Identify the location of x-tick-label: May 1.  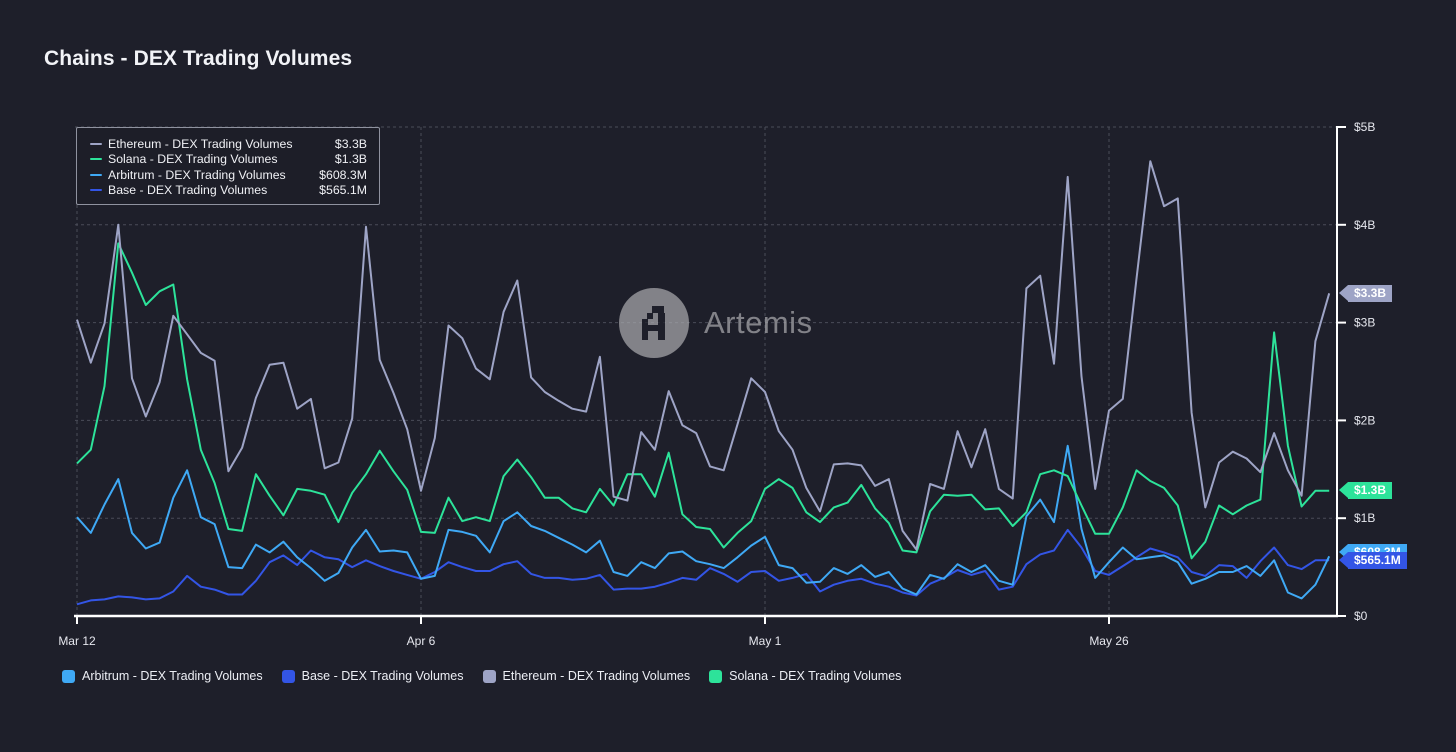
(765, 641).